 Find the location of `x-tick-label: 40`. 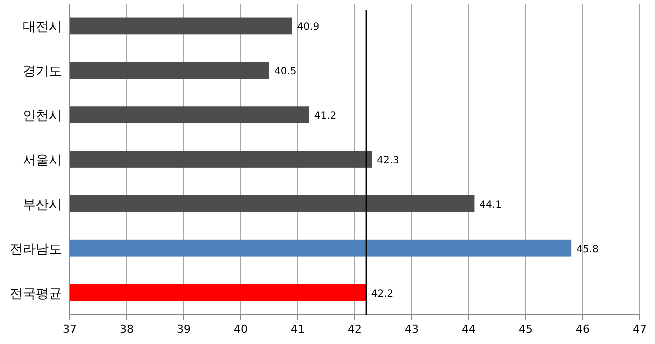

x-tick-label: 40 is located at coordinates (241, 329).